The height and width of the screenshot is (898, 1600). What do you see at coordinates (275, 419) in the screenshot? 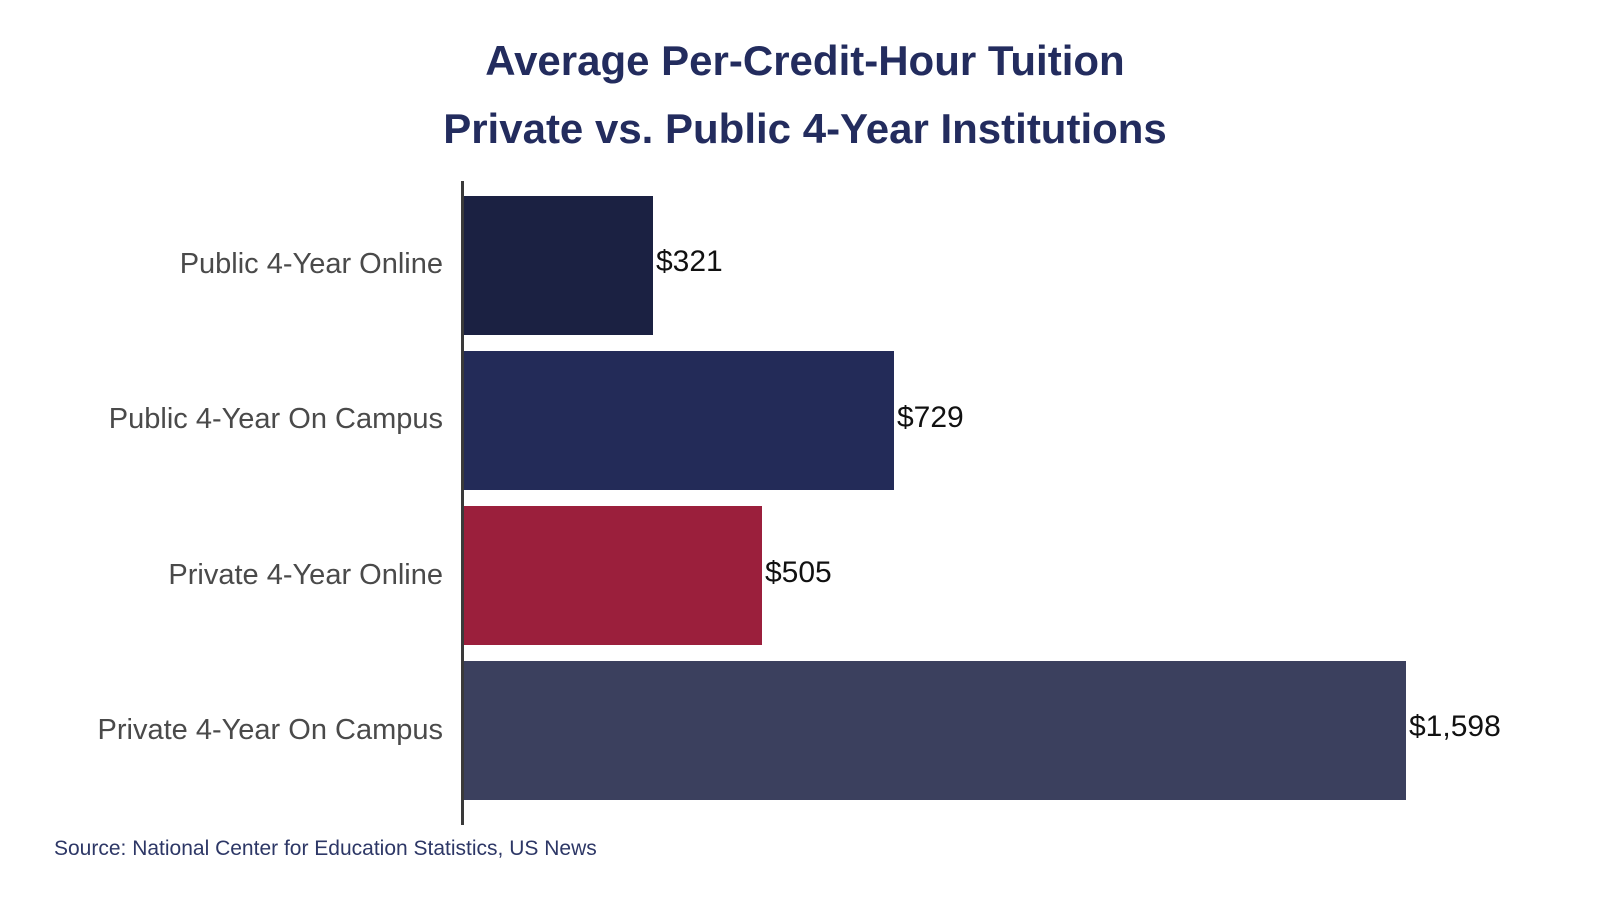
I see `category-label: Public 4-Year On Campus` at bounding box center [275, 419].